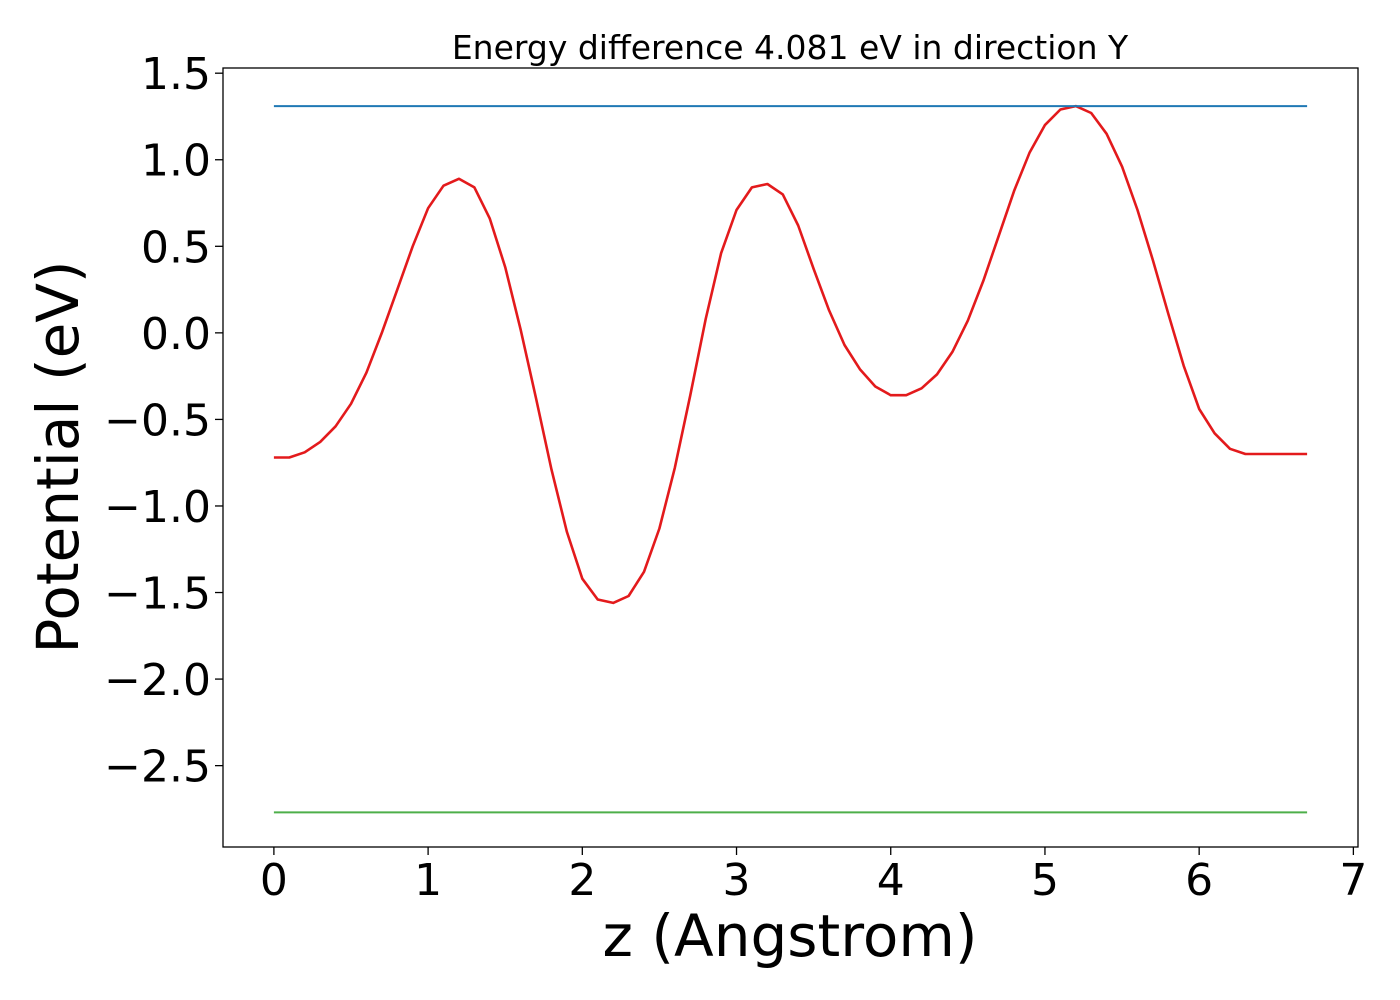 This screenshot has height=1000, width=1400. Describe the element at coordinates (790, 936) in the screenshot. I see `x-axis-label: z (Angstrom)` at that location.